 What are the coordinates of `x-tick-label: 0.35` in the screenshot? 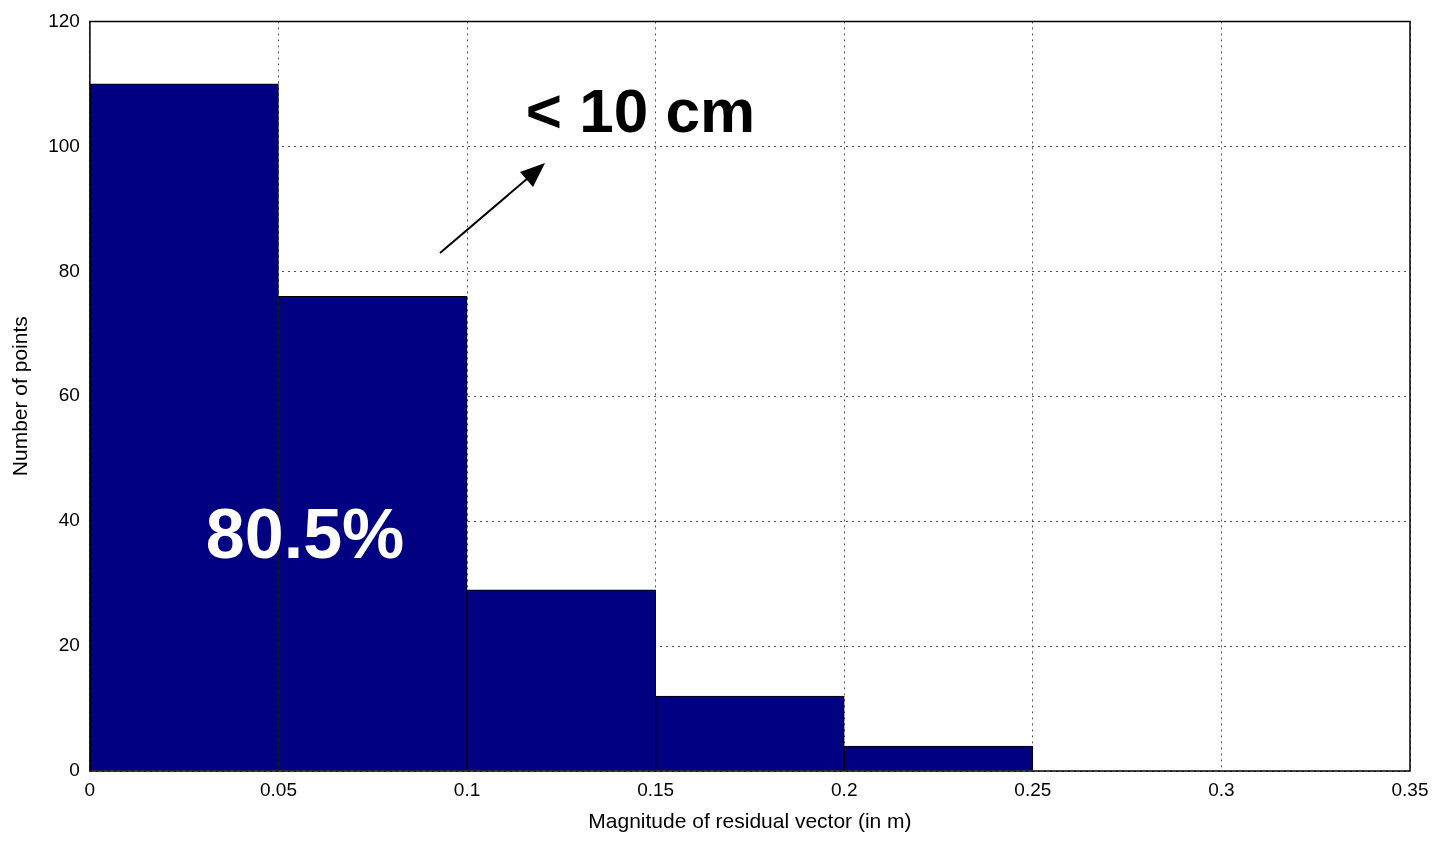 It's located at (1410, 789).